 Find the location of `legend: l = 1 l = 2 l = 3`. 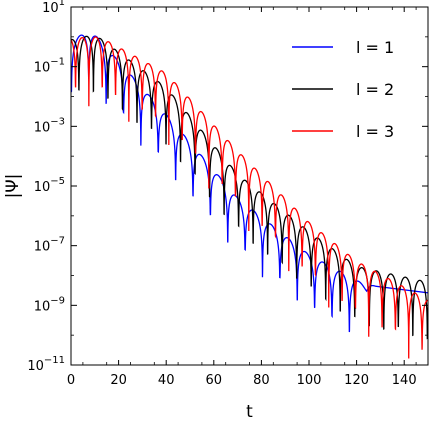

legend: l = 1 l = 2 l = 3 is located at coordinates (343, 89).